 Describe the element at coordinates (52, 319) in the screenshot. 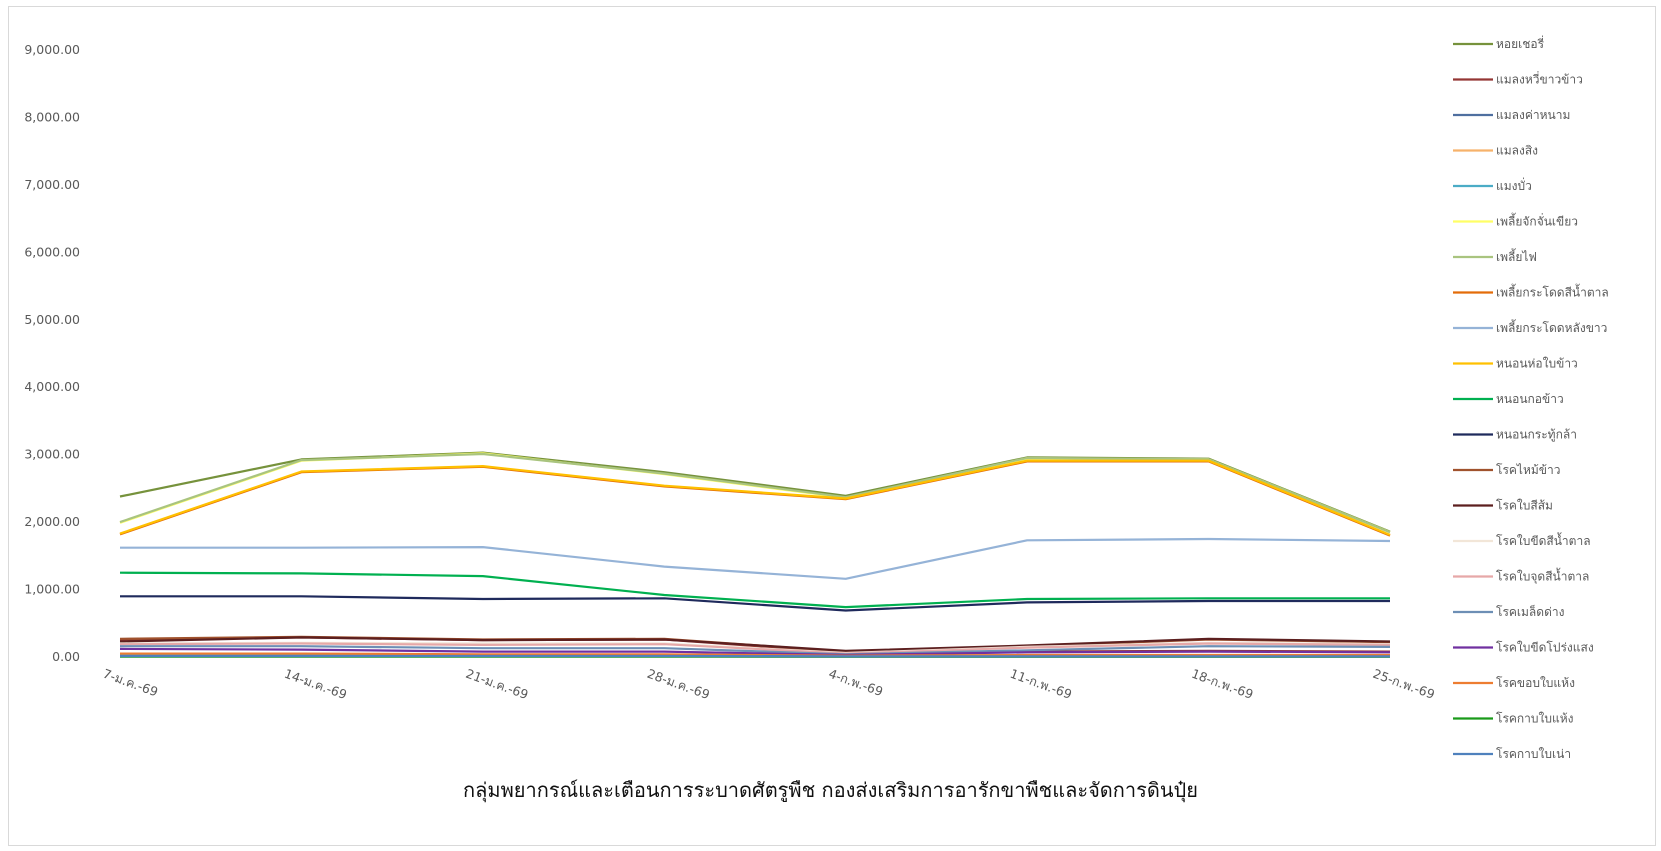

I see `y-tick-label: 5,000.00` at that location.